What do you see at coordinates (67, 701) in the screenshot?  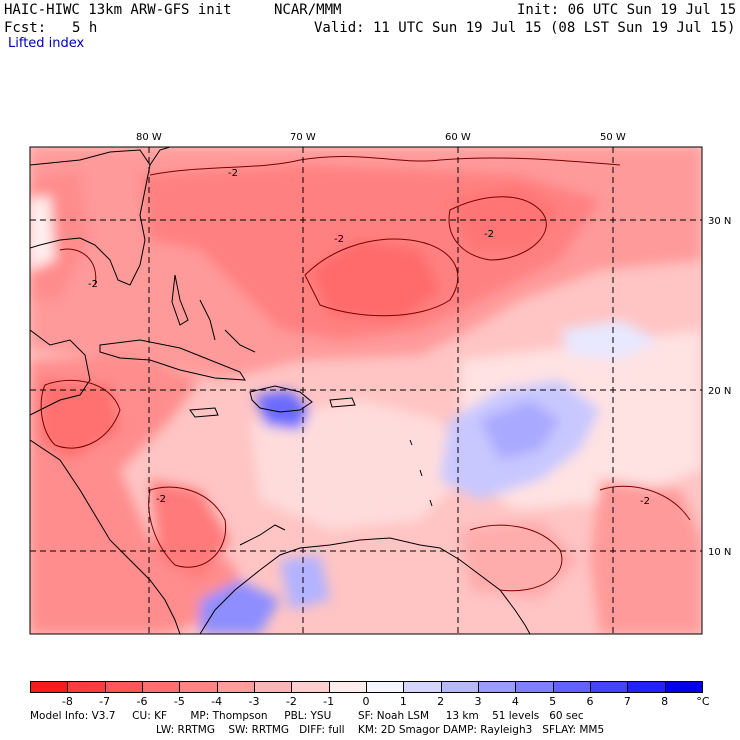 I see `colorbar-tick-label: -8` at bounding box center [67, 701].